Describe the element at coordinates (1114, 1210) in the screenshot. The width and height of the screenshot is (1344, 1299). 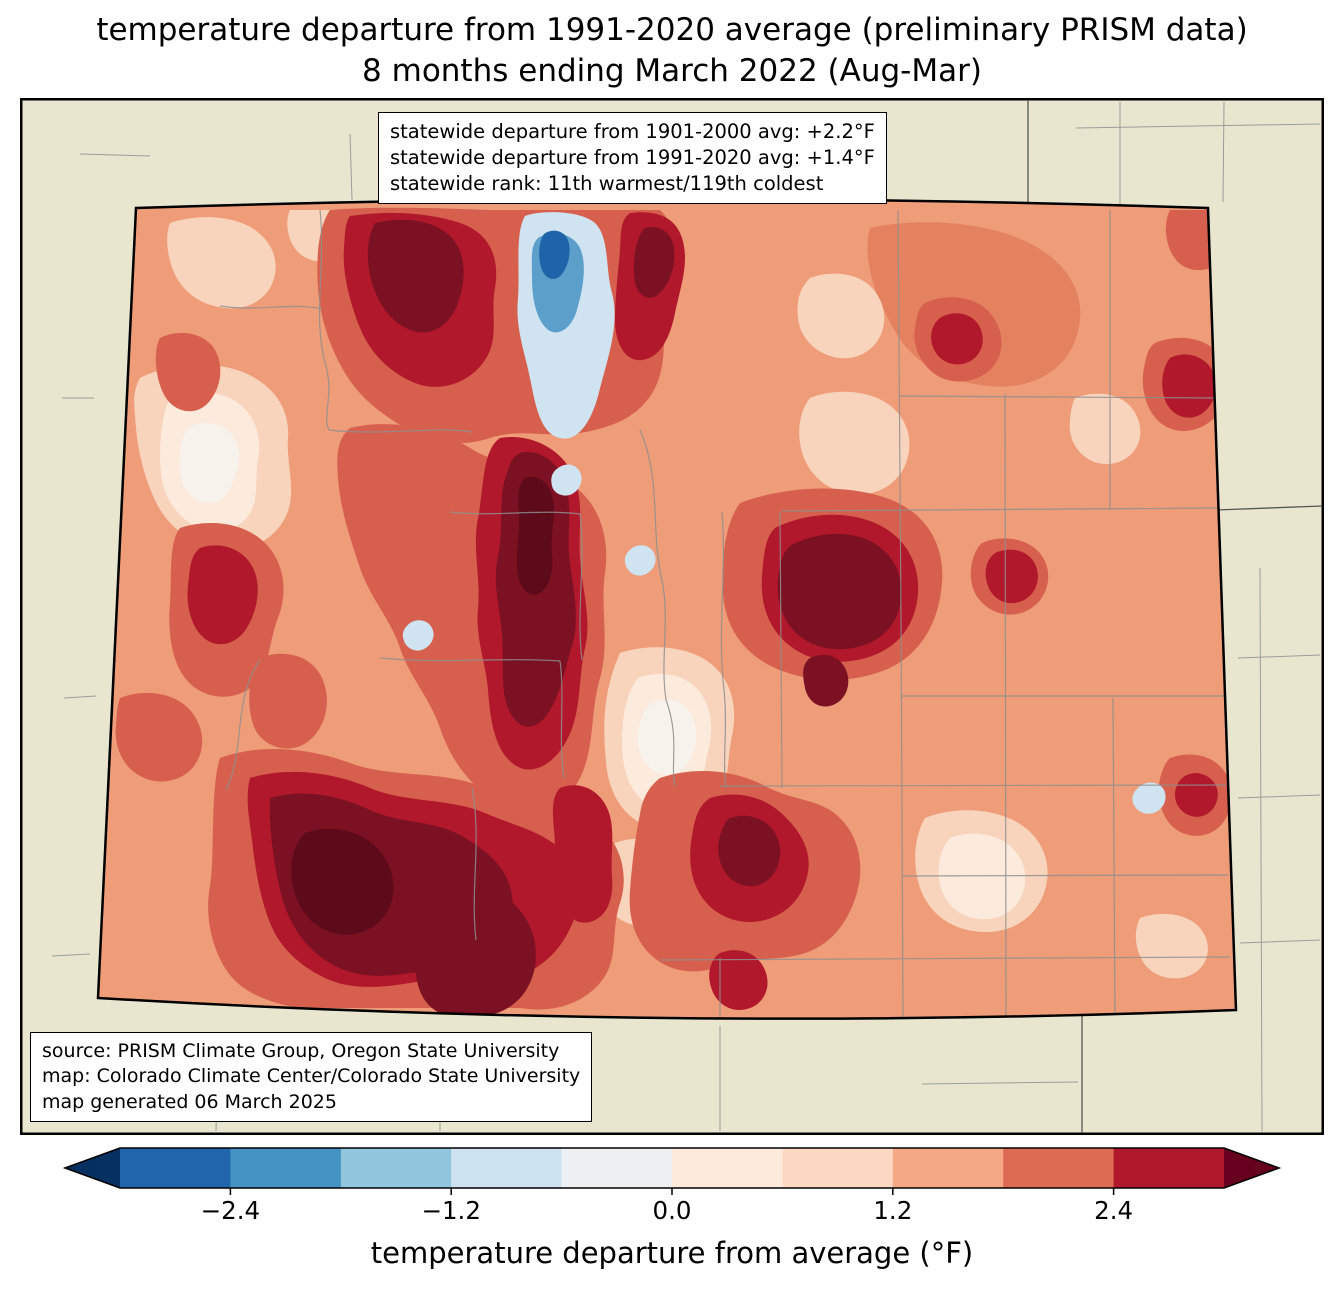
I see `colorbar-tick-label: 2.4` at that location.